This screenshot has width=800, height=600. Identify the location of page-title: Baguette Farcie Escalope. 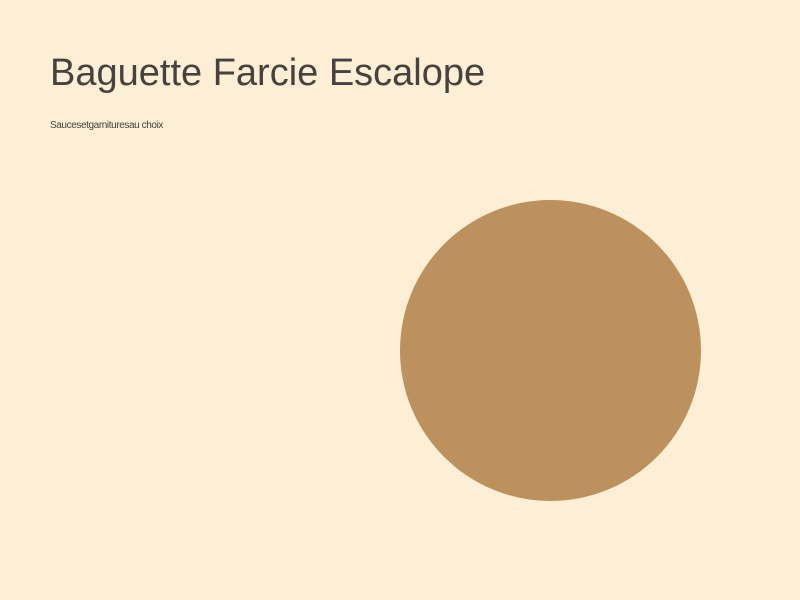
(268, 73).